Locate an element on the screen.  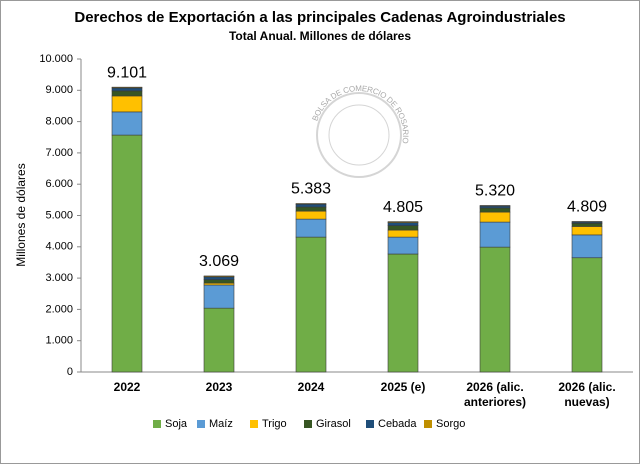
y-tick-label: 2.000 is located at coordinates (59, 309).